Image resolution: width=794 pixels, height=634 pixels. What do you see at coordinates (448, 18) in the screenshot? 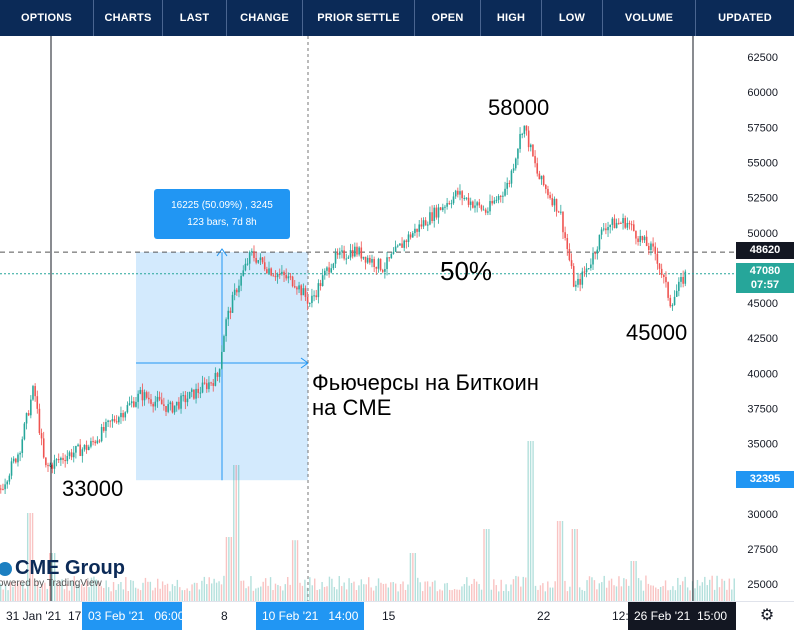
I see `tab-open: OPEN` at bounding box center [448, 18].